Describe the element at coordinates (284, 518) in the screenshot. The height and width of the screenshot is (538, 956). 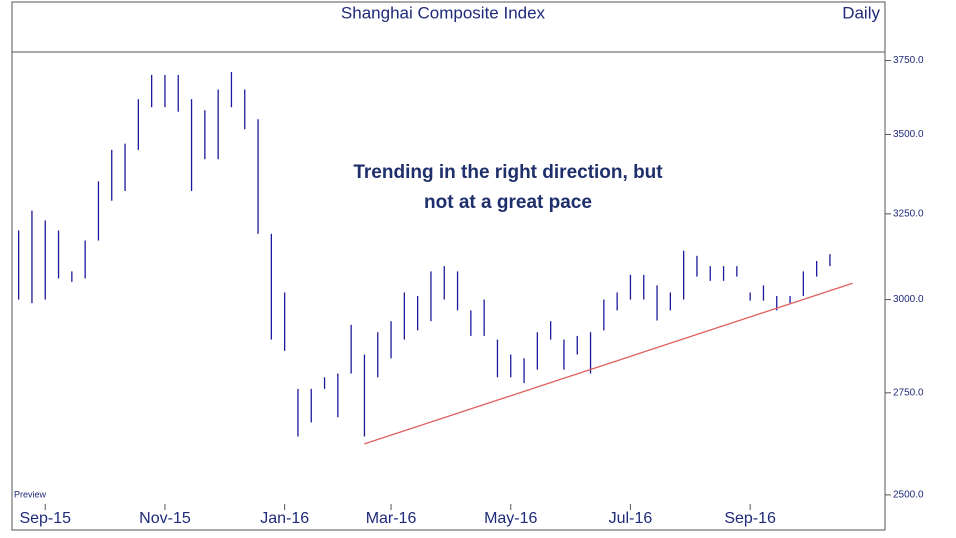
I see `x-tick-label: Jan-16` at that location.